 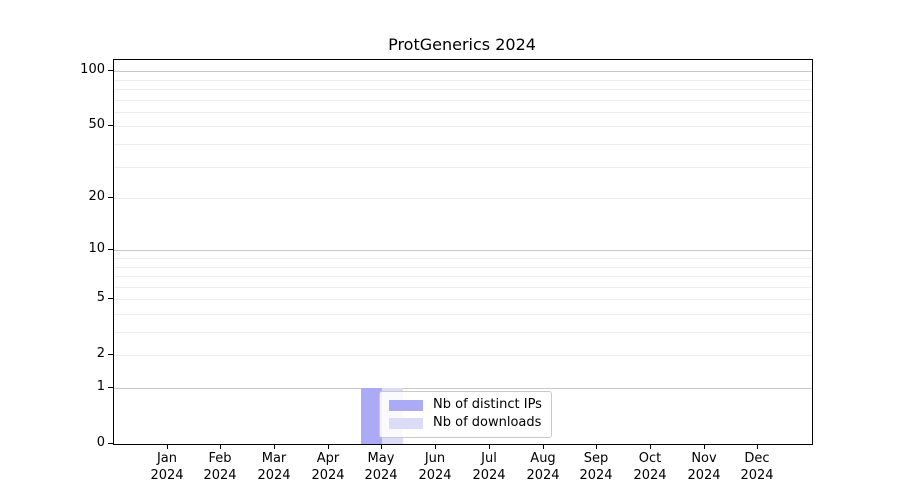 I want to click on x-tick-month: Jan, so click(x=167, y=458).